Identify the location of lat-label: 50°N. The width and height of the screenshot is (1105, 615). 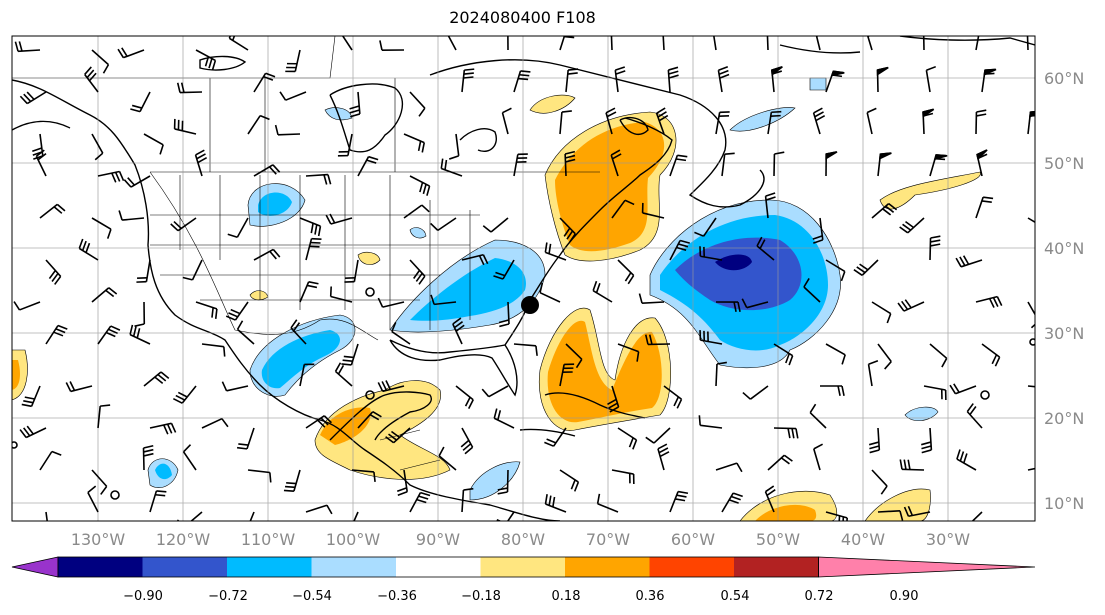
(1064, 163).